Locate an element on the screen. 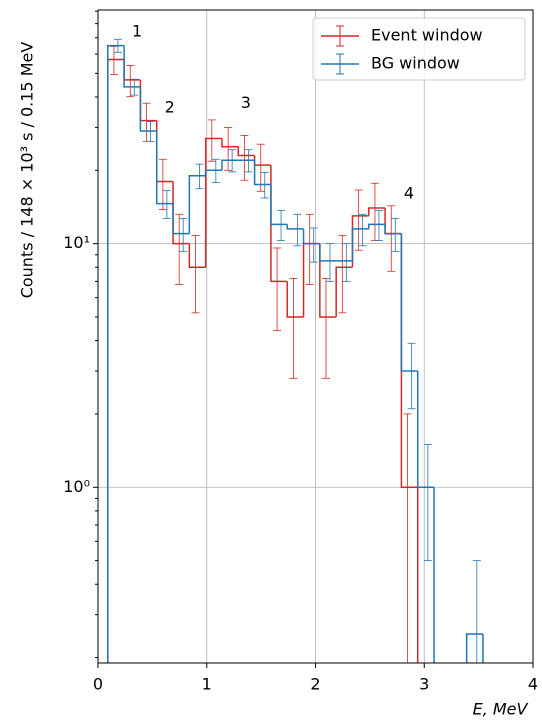  annotation: 2 is located at coordinates (170, 107).